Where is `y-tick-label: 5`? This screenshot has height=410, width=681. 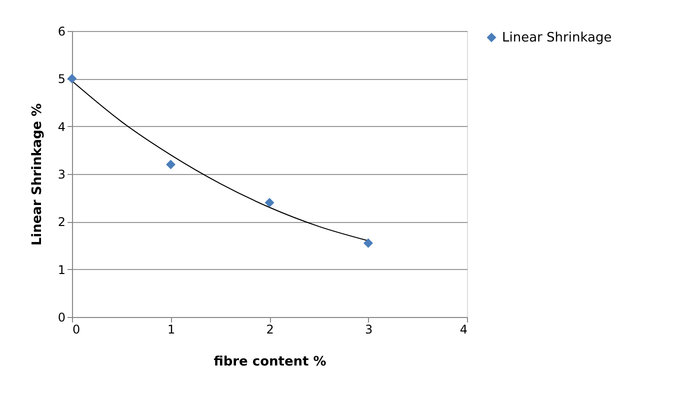
y-tick-label: 5 is located at coordinates (62, 79).